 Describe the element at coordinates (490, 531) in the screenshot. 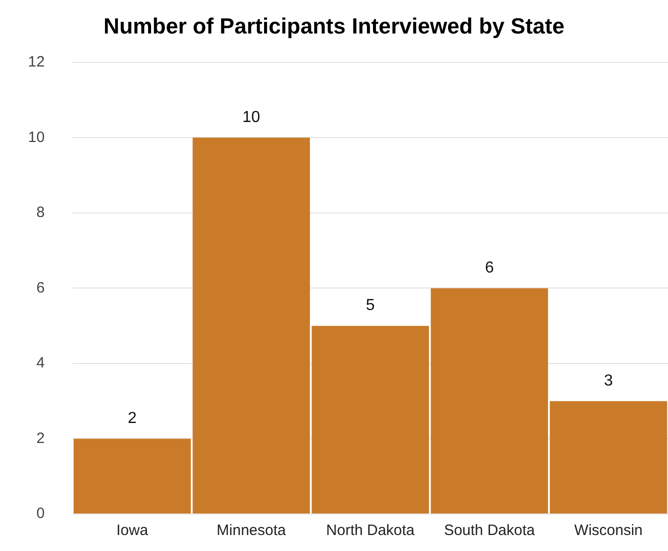

I see `x-tick-label: South Dakota` at that location.